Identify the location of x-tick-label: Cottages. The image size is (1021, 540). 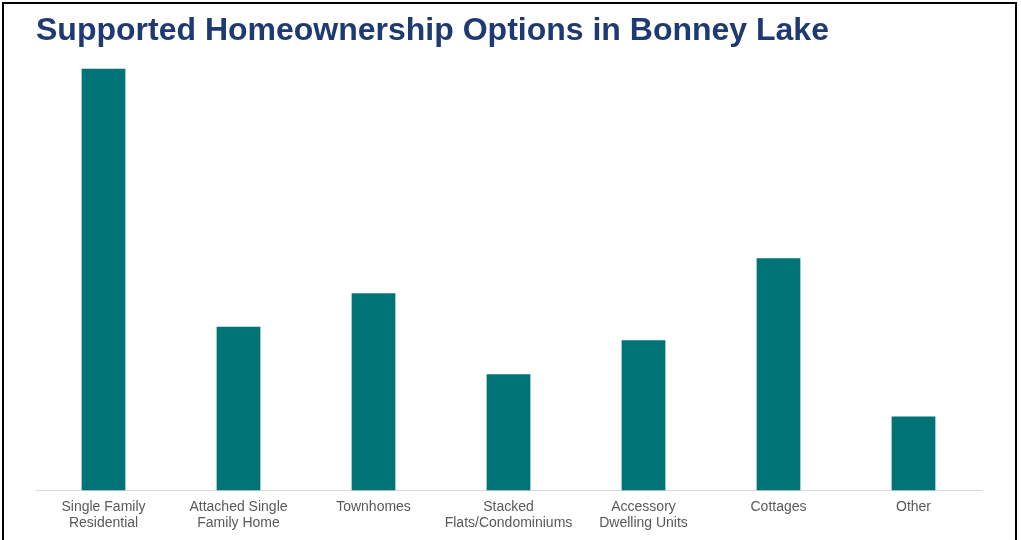
(778, 505).